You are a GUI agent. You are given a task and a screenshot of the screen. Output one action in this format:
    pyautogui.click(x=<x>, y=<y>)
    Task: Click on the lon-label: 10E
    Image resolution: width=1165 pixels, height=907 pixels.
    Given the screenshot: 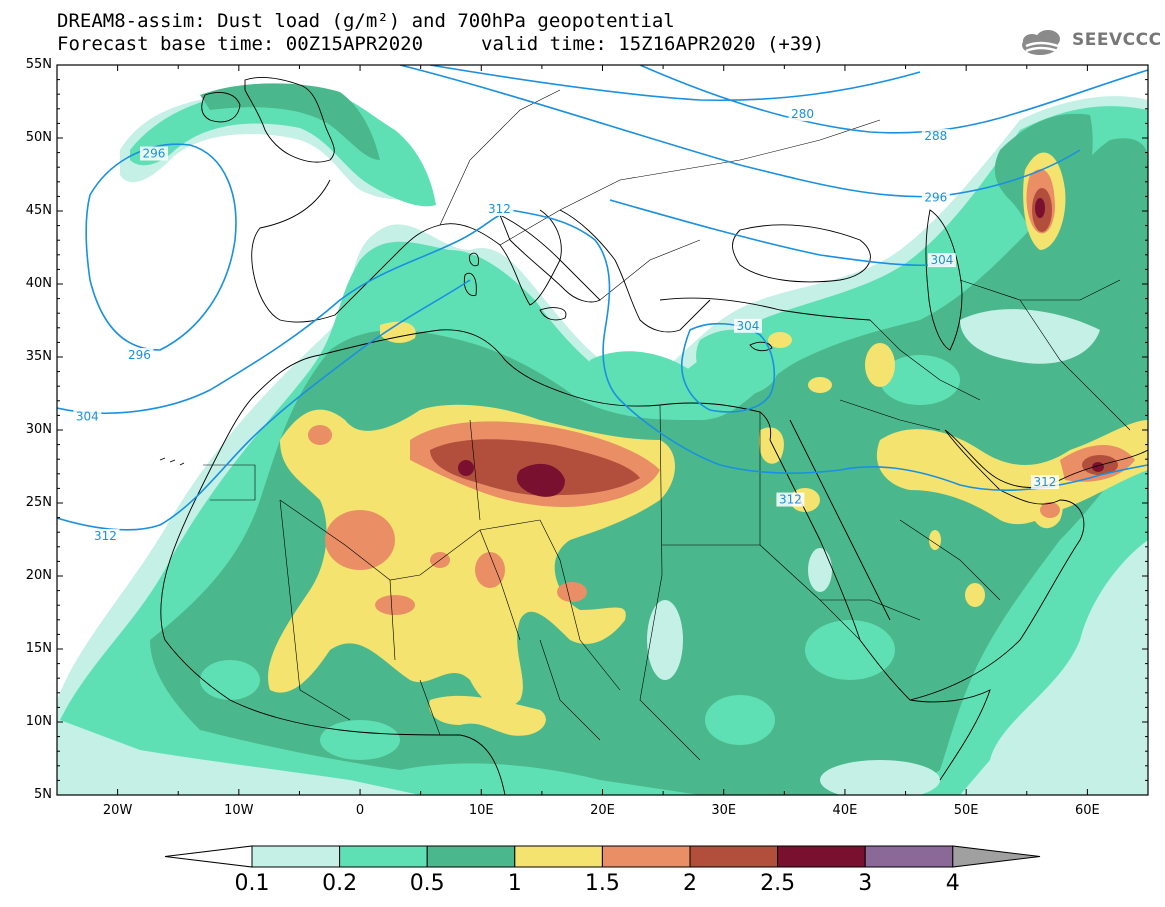 What is the action you would take?
    pyautogui.click(x=481, y=810)
    